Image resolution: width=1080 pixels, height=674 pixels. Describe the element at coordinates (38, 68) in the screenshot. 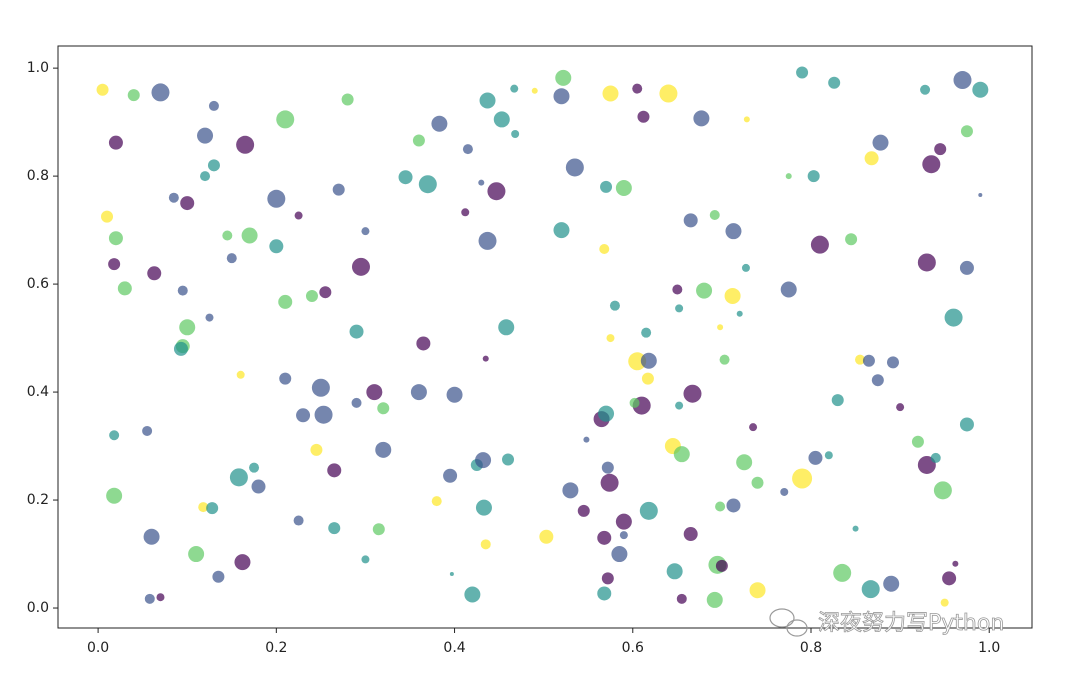

I see `y-tick-label: 1.0` at that location.